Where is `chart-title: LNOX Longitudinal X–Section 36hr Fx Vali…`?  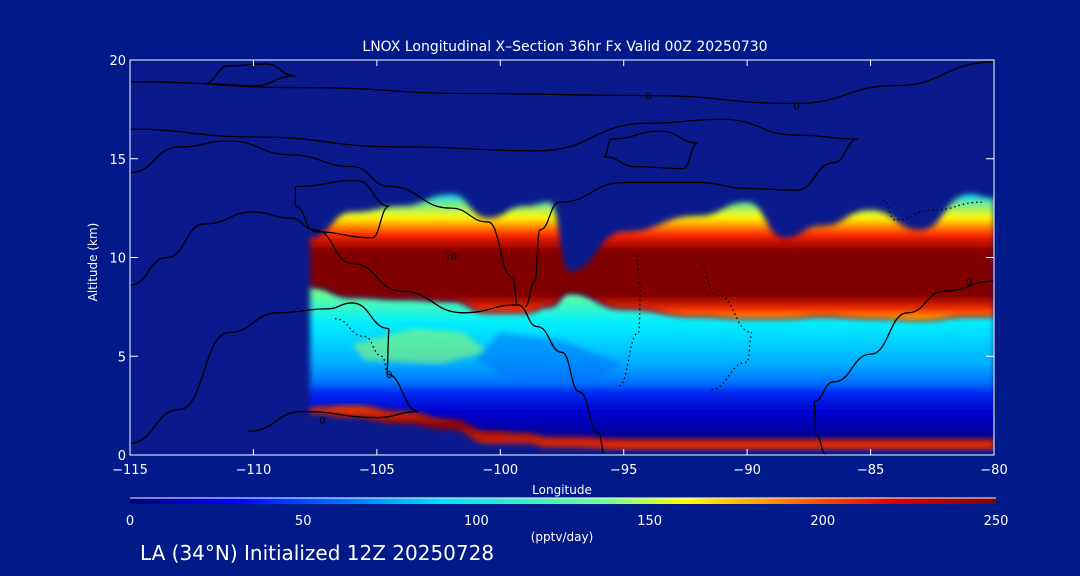
chart-title: LNOX Longitudinal X–Section 36hr Fx Vali… is located at coordinates (564, 47).